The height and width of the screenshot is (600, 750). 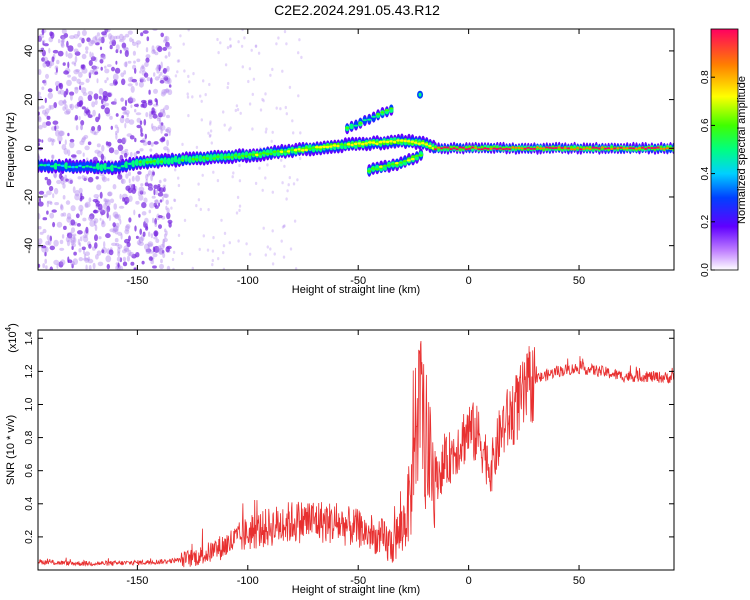 I want to click on snr-y-tick-label: 1.0, so click(x=29, y=404).